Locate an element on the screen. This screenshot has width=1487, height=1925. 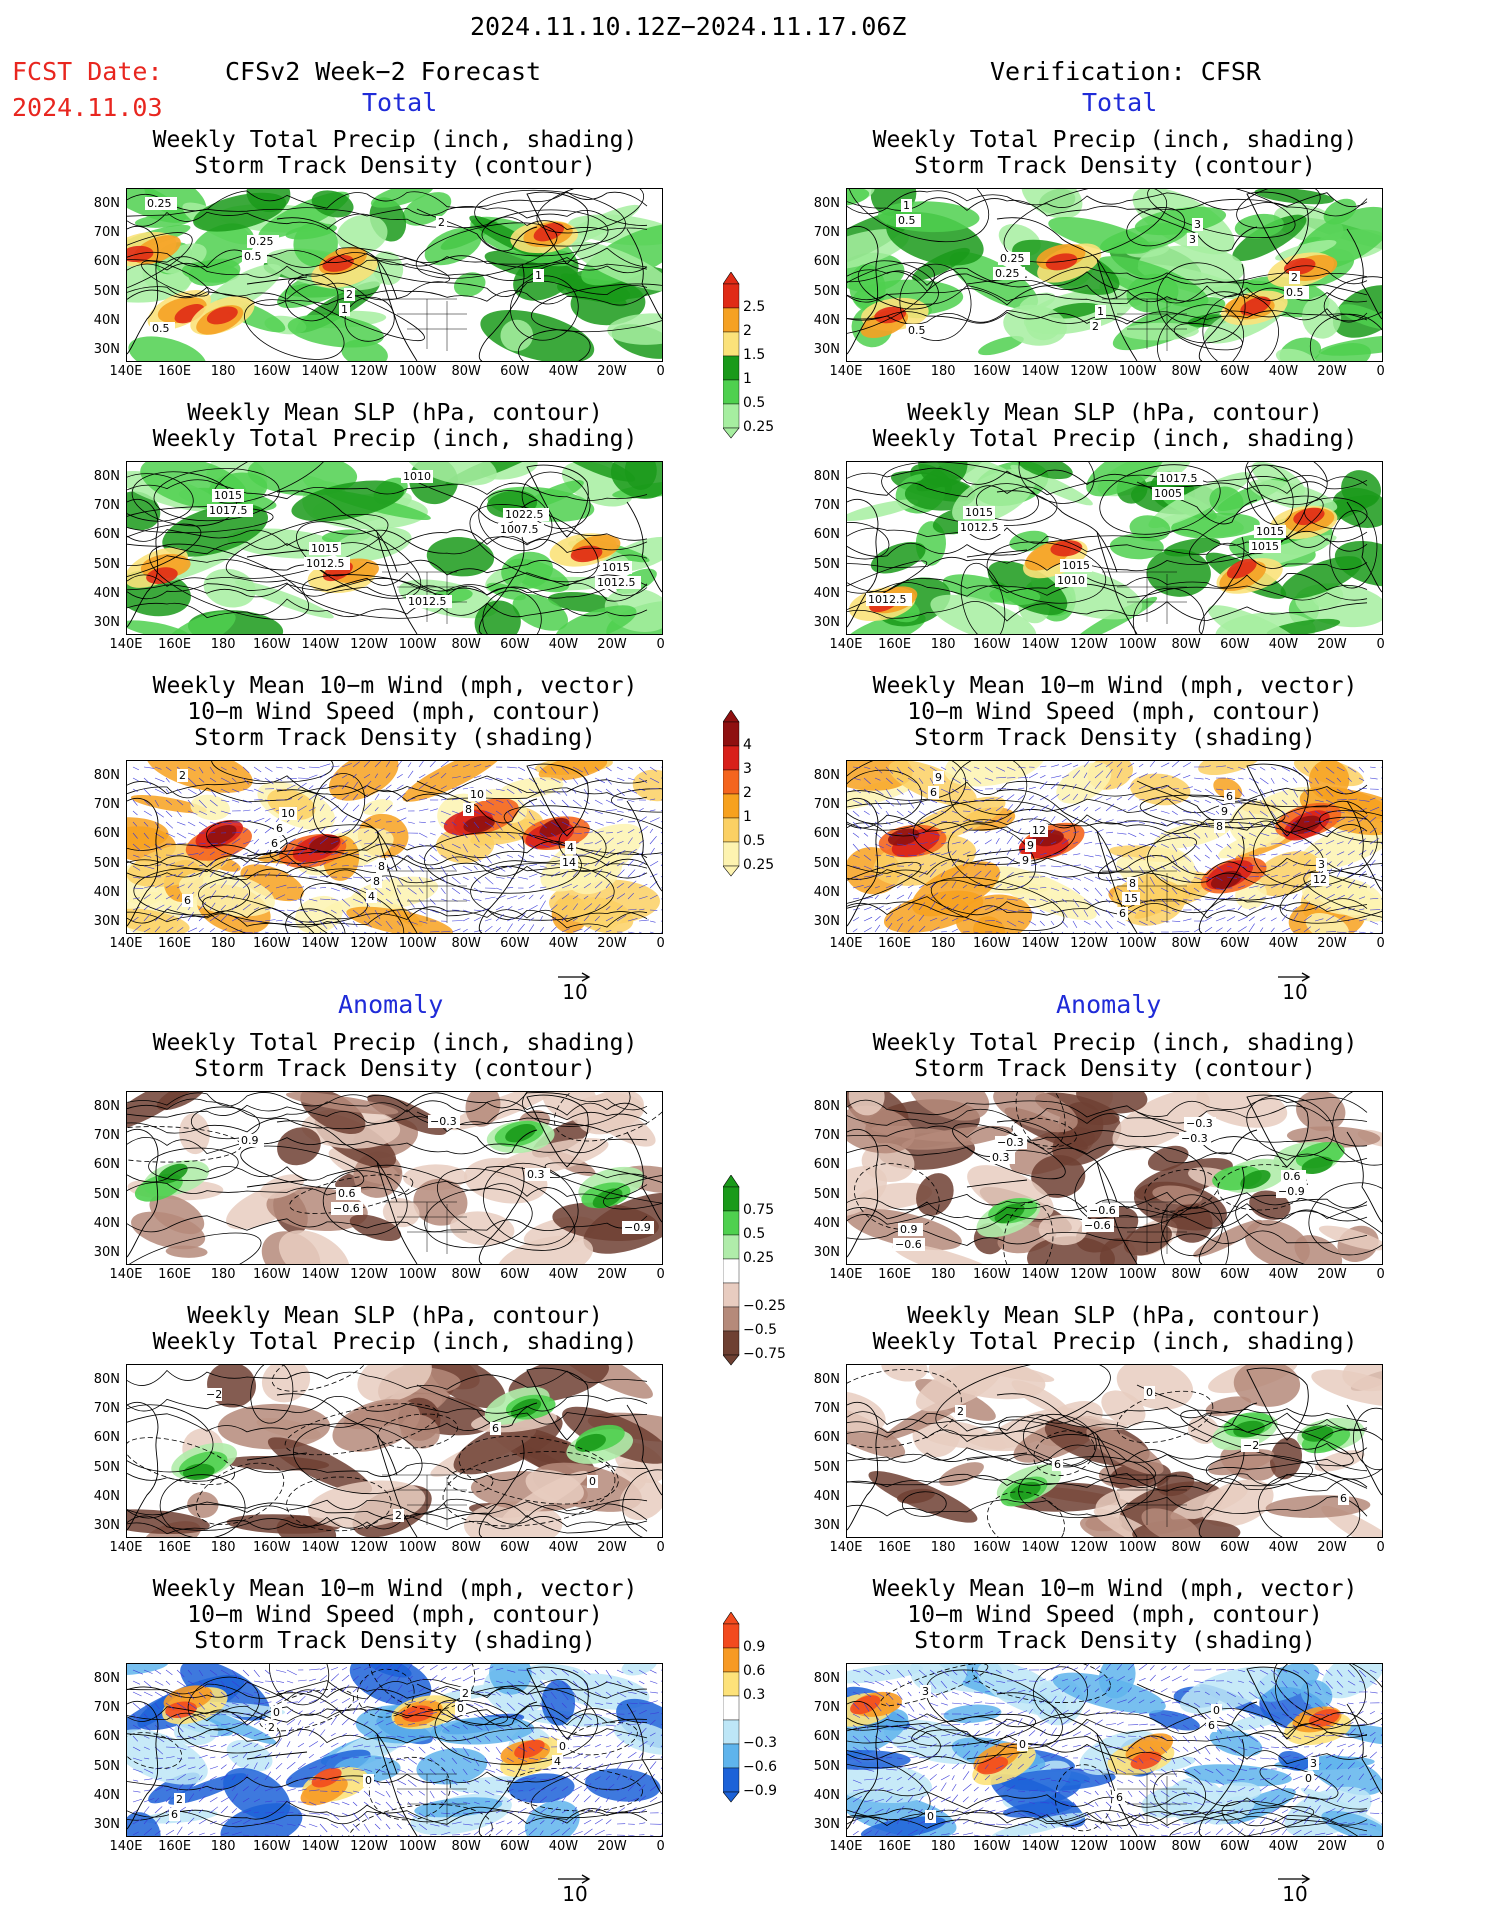
svg-text: 0.6 is located at coordinates (1292, 1176).